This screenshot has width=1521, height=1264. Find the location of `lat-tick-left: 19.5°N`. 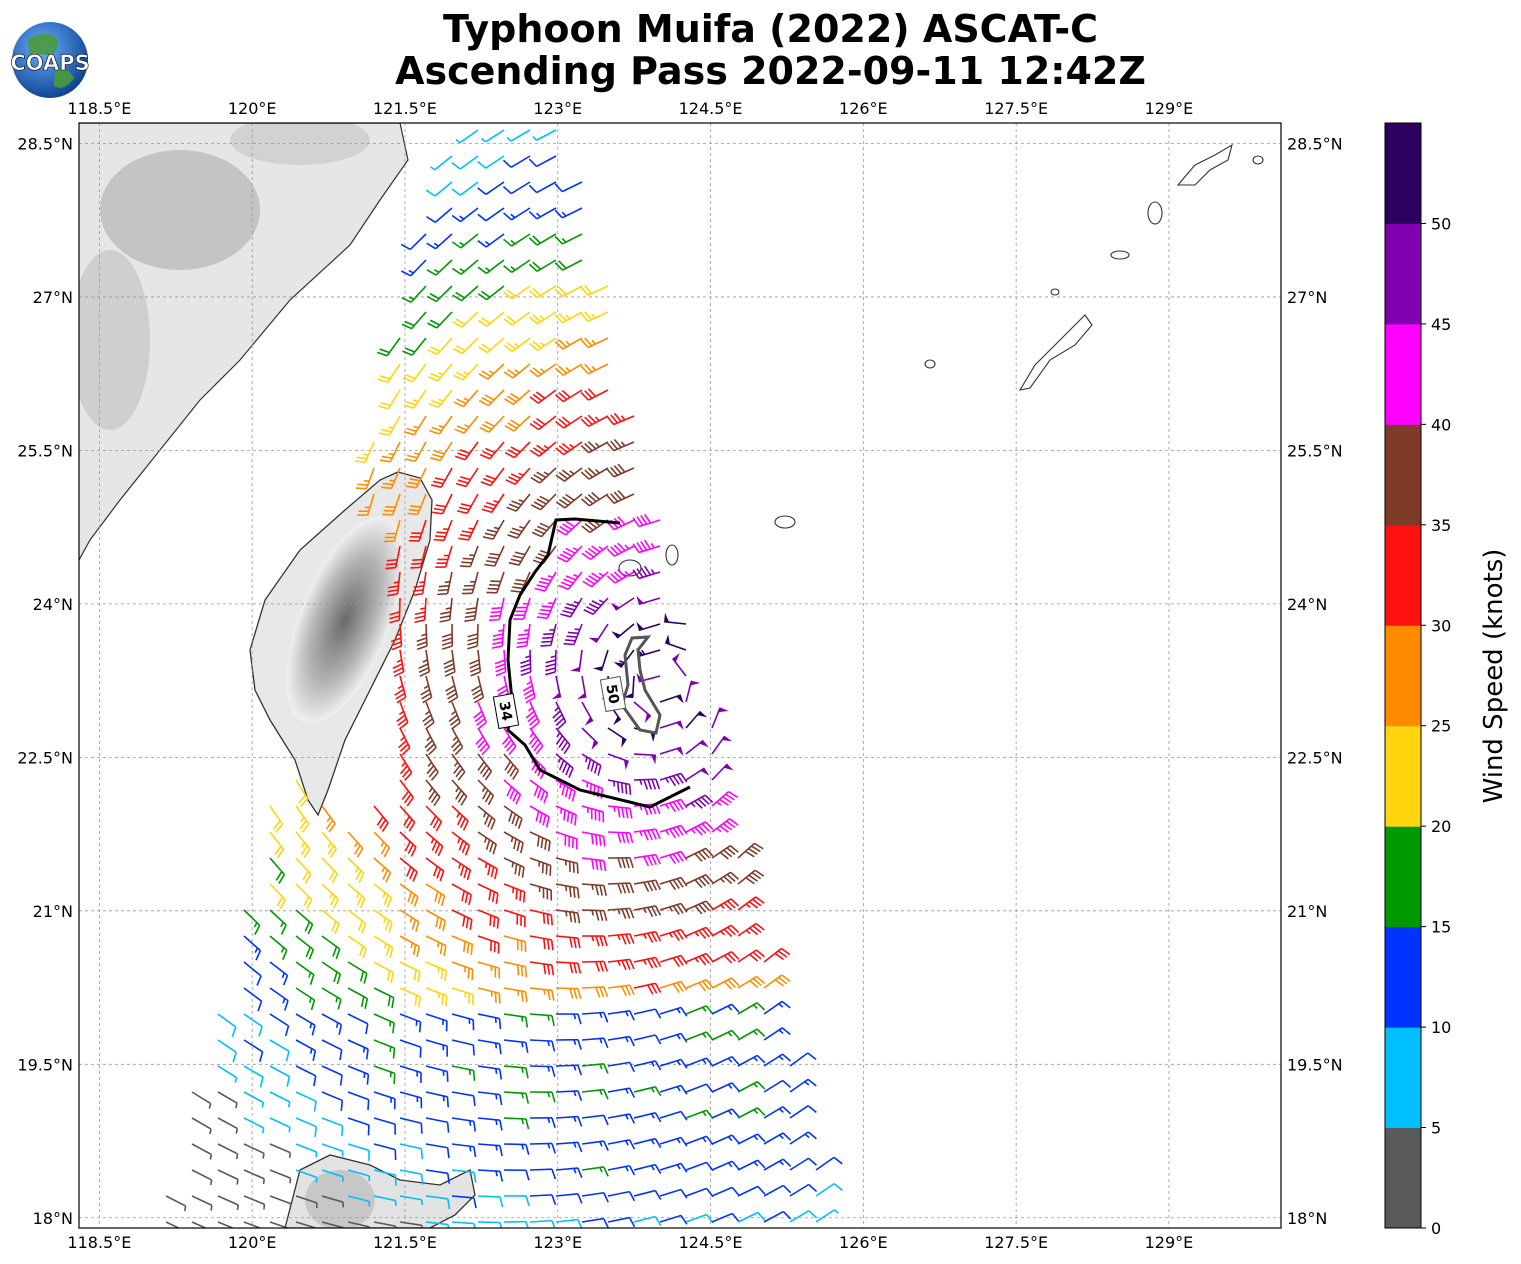

lat-tick-left: 19.5°N is located at coordinates (45, 1064).